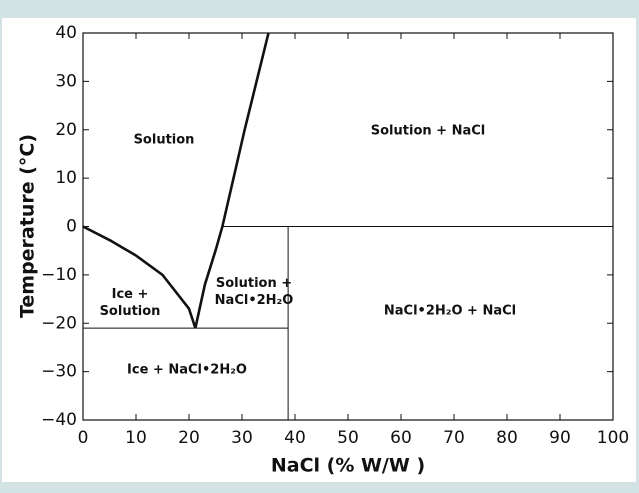 The image size is (639, 493). Describe the element at coordinates (28, 226) in the screenshot. I see `y-axis-title: Temperature (°C)` at that location.